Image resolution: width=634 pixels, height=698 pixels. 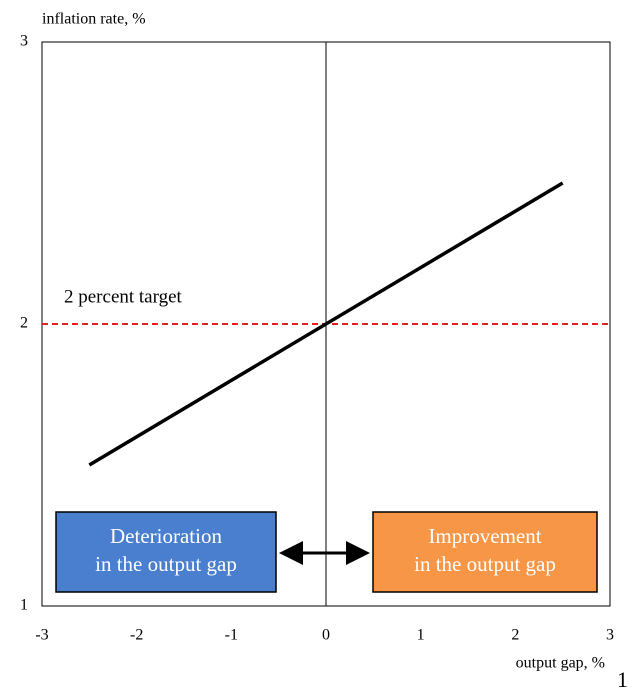 What do you see at coordinates (610, 635) in the screenshot?
I see `x-tick-label: 3` at bounding box center [610, 635].